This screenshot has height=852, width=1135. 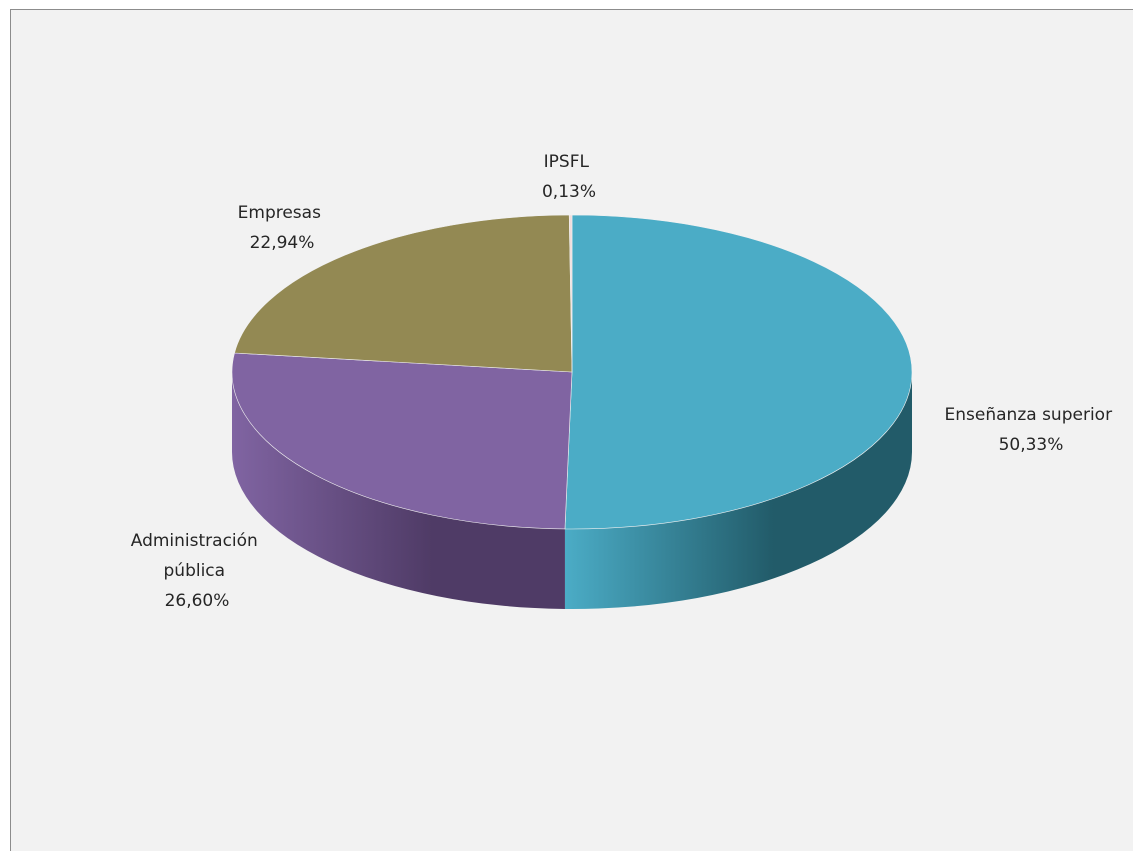 I want to click on label-administracion-publica: Administración pública 26,60%, so click(x=197, y=571).